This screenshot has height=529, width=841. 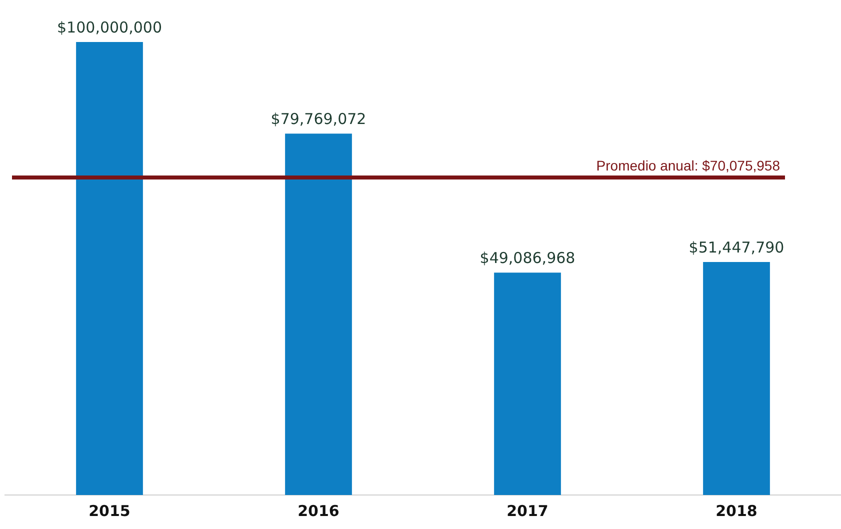 I want to click on data-label: $49,086,968, so click(x=528, y=258).